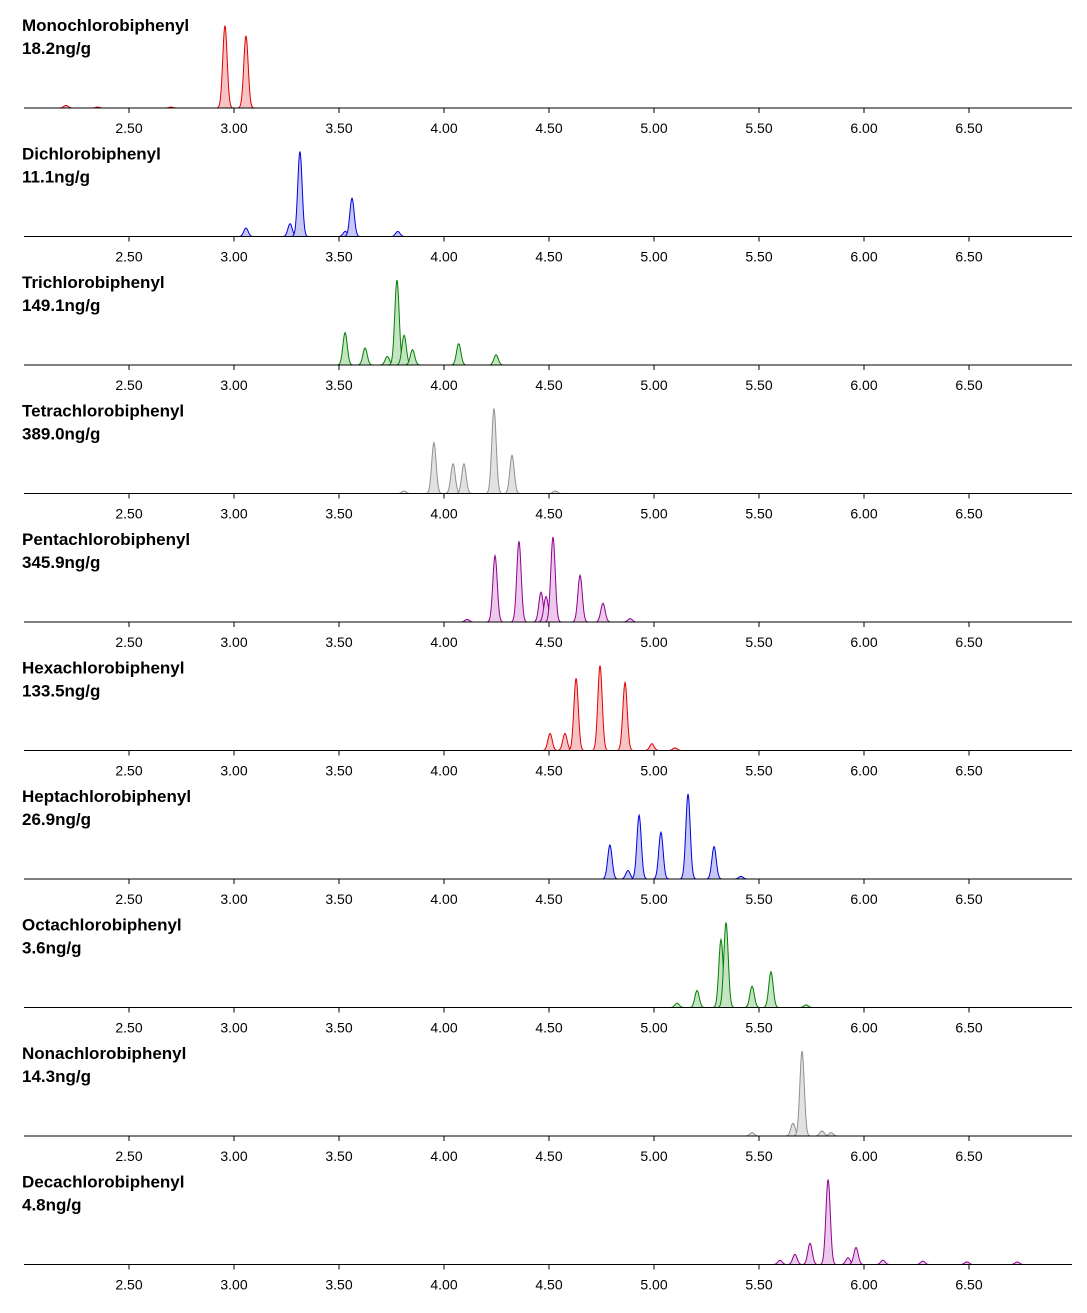 The width and height of the screenshot is (1087, 1313). I want to click on concentration: 345.9ng/g, so click(61, 562).